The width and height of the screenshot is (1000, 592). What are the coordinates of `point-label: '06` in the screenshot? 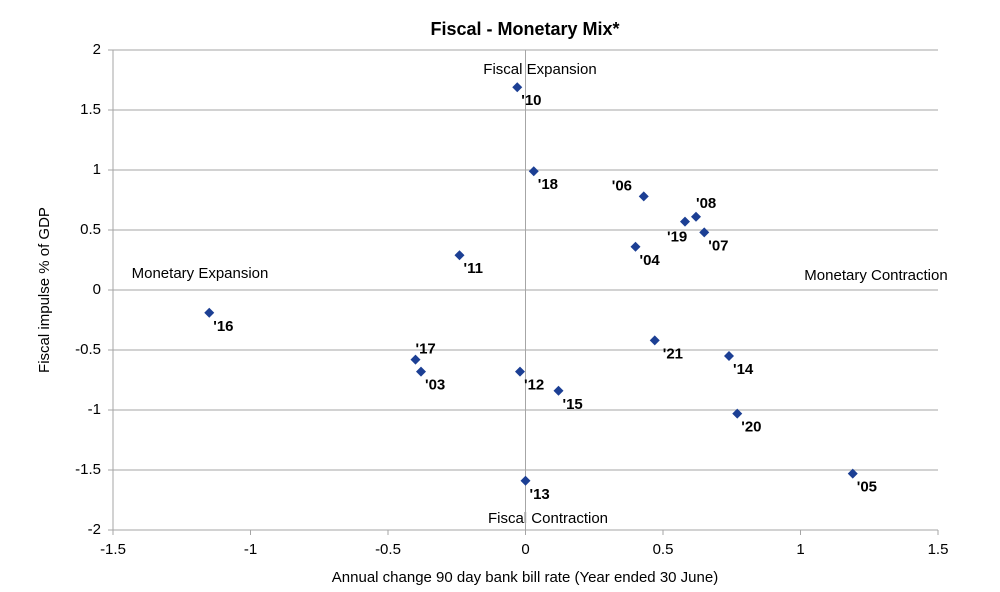 It's located at (622, 185).